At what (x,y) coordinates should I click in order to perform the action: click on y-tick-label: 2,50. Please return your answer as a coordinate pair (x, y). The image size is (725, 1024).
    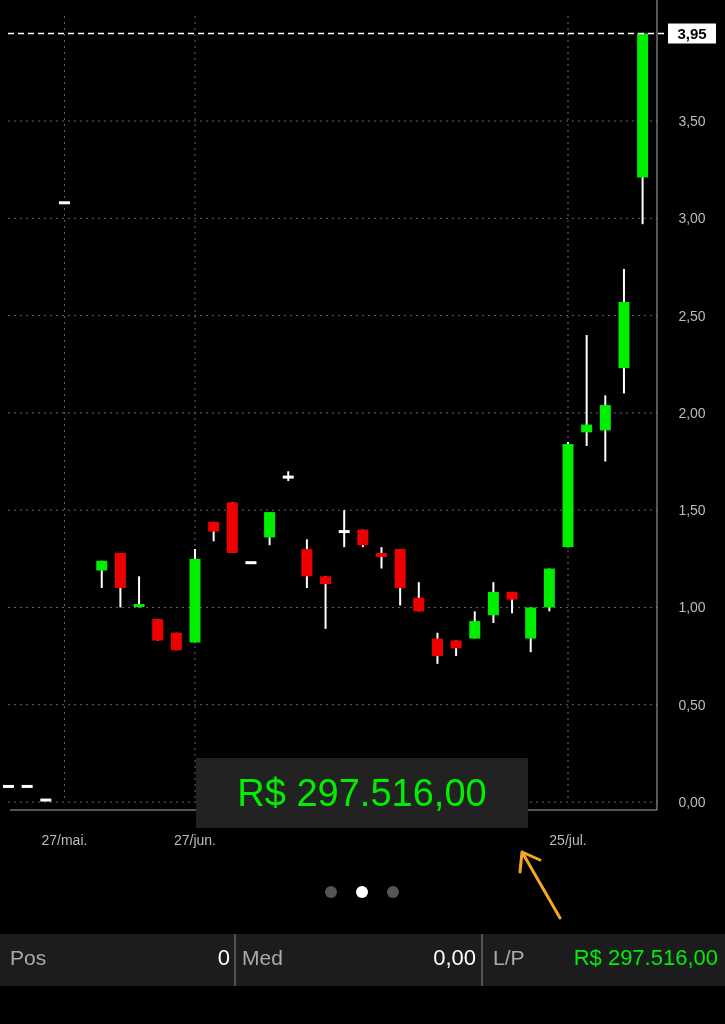
    Looking at the image, I should click on (692, 315).